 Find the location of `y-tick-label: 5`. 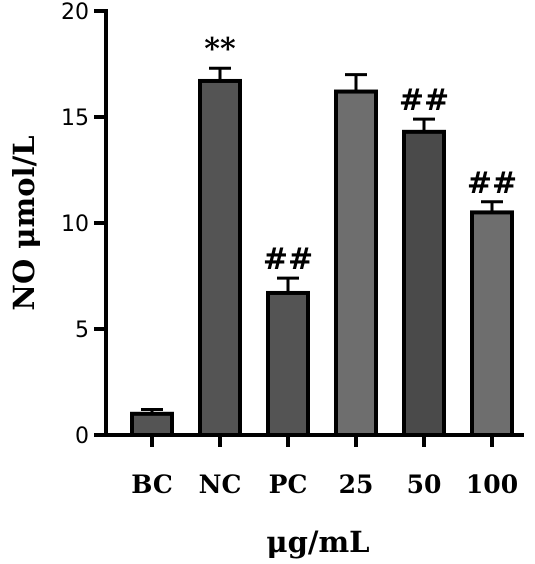

y-tick-label: 5 is located at coordinates (82, 330).